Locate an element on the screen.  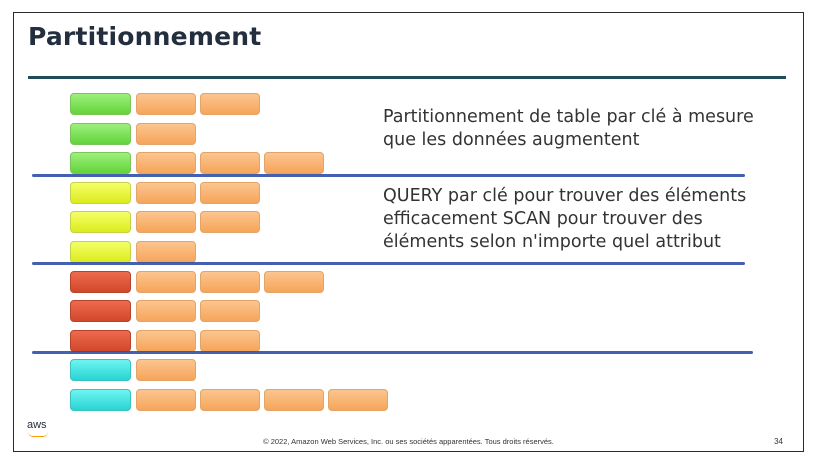
aws-smile-icon is located at coordinates (38, 434).